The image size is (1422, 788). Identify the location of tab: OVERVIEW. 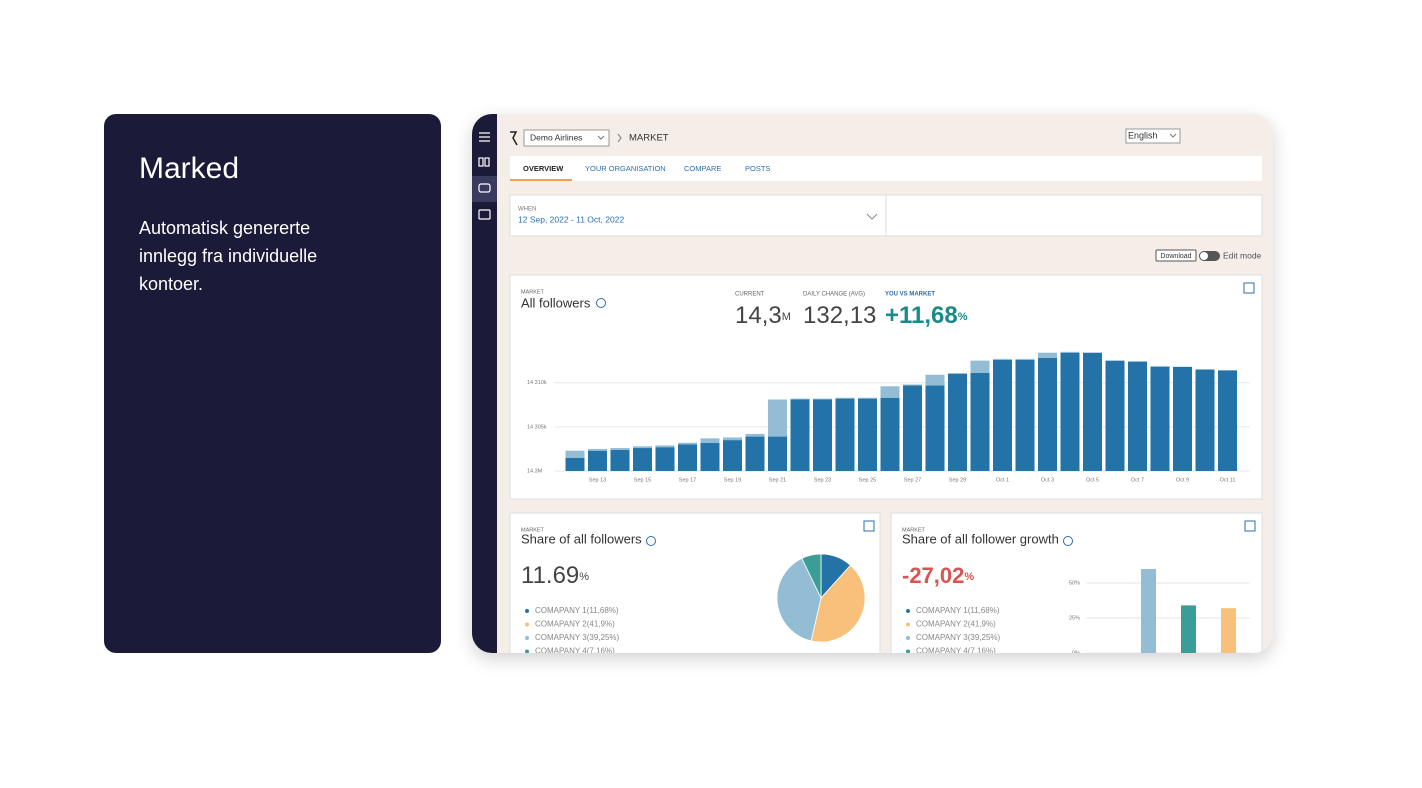
(543, 168).